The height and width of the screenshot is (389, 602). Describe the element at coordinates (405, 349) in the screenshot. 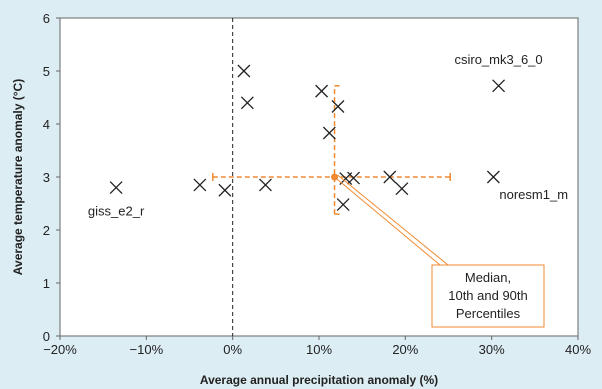

I see `x-tick-label: 20%` at that location.